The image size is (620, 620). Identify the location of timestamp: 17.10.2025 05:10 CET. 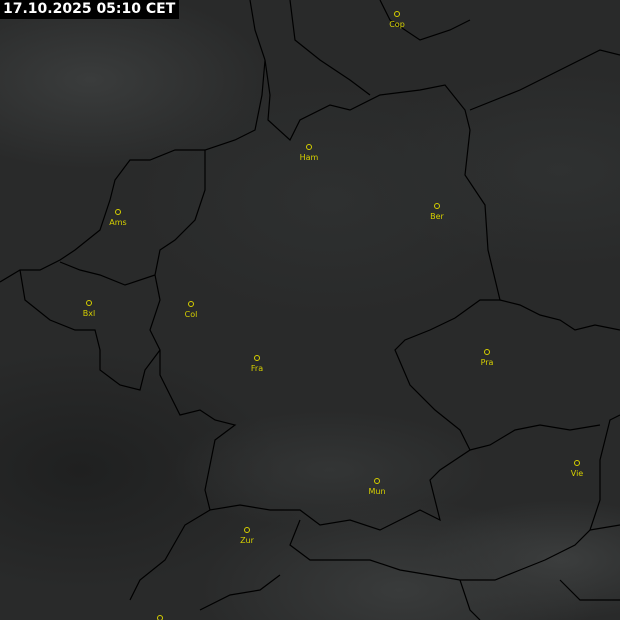
(90, 9).